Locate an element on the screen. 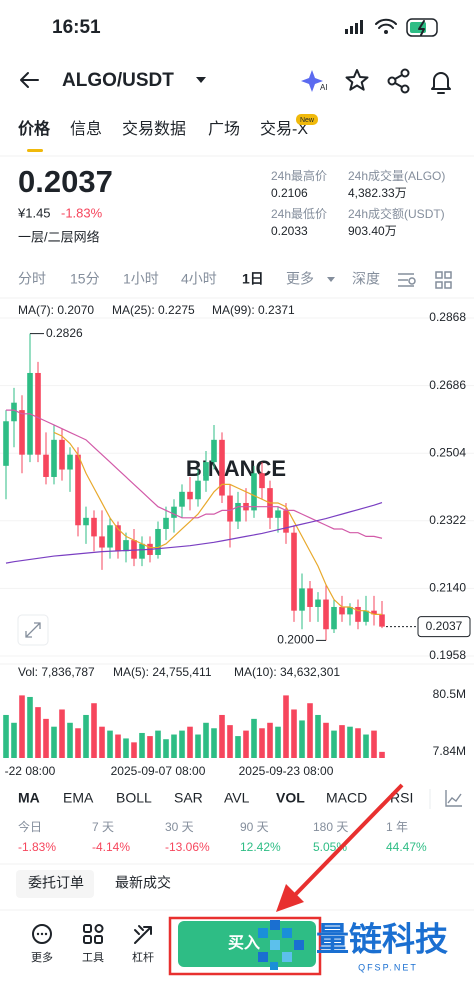 This screenshot has height=981, width=474. interval: 1小时 is located at coordinates (141, 279).